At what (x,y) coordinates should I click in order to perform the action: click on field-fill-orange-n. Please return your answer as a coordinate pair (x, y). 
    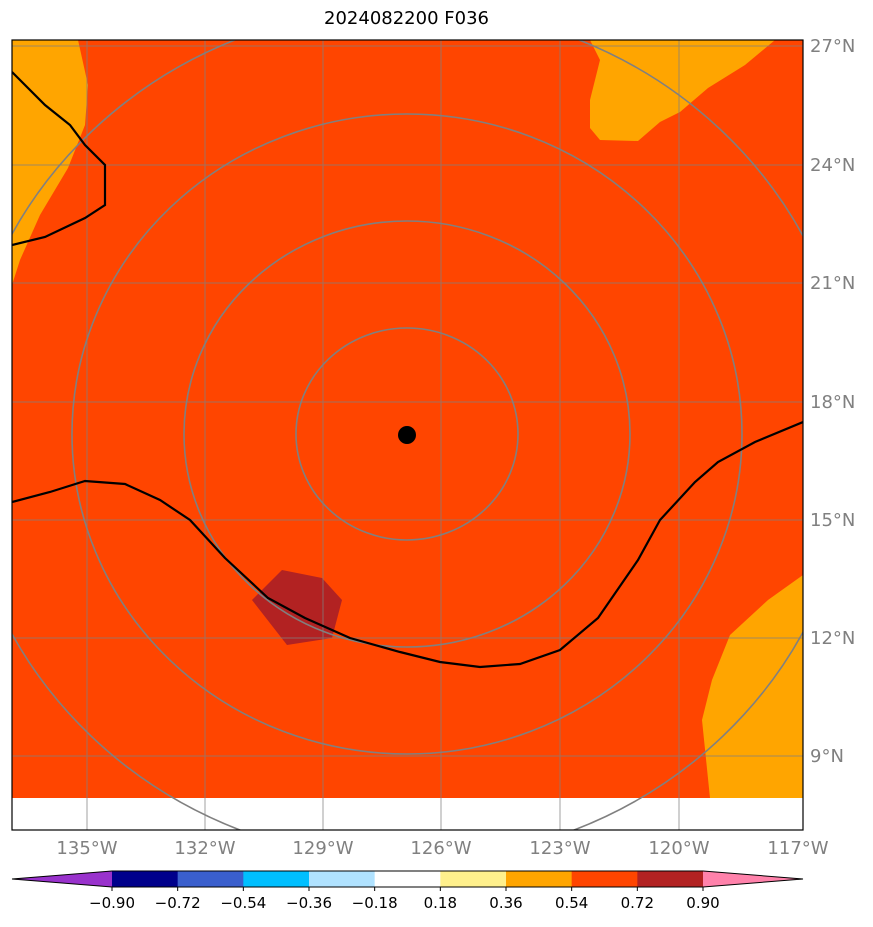
    Looking at the image, I should click on (507, 90).